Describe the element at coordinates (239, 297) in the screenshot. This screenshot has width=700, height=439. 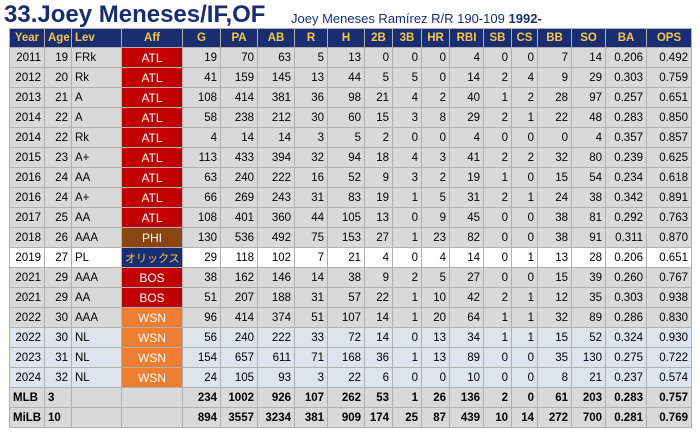
I see `cell-pa: 207` at that location.